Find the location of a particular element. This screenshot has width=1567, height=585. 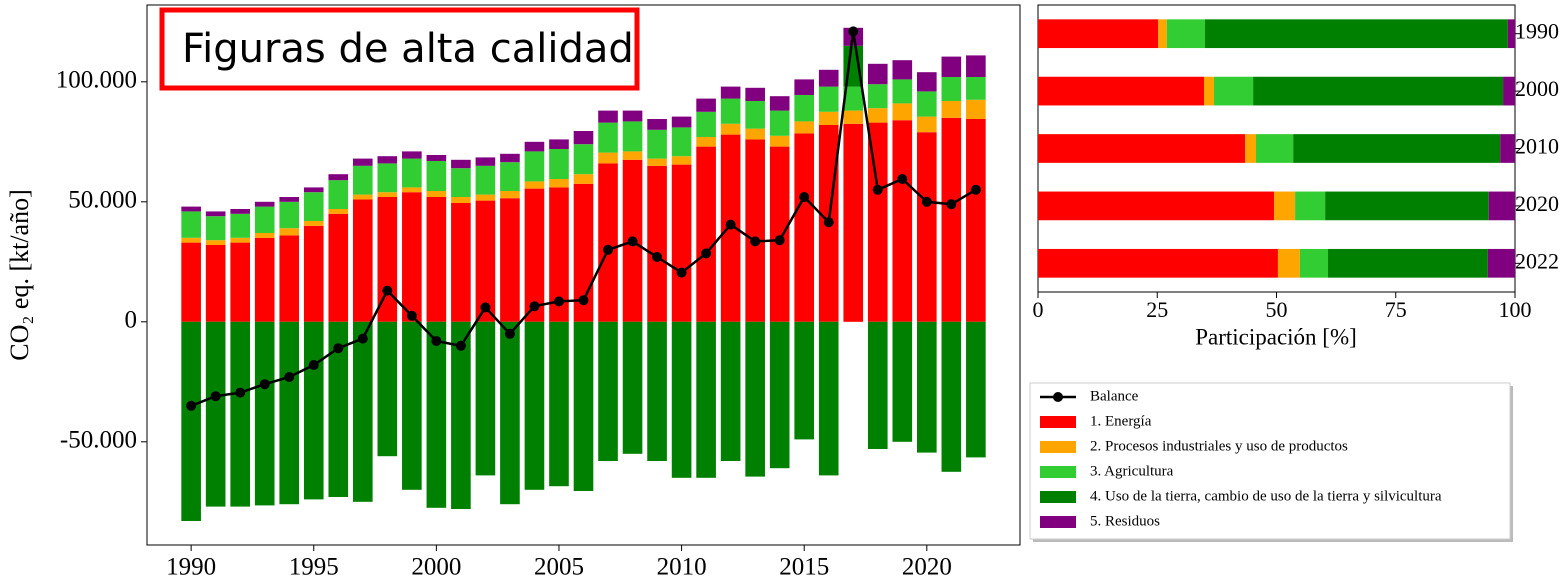

y-tick-label: 100.000 is located at coordinates (96, 80).